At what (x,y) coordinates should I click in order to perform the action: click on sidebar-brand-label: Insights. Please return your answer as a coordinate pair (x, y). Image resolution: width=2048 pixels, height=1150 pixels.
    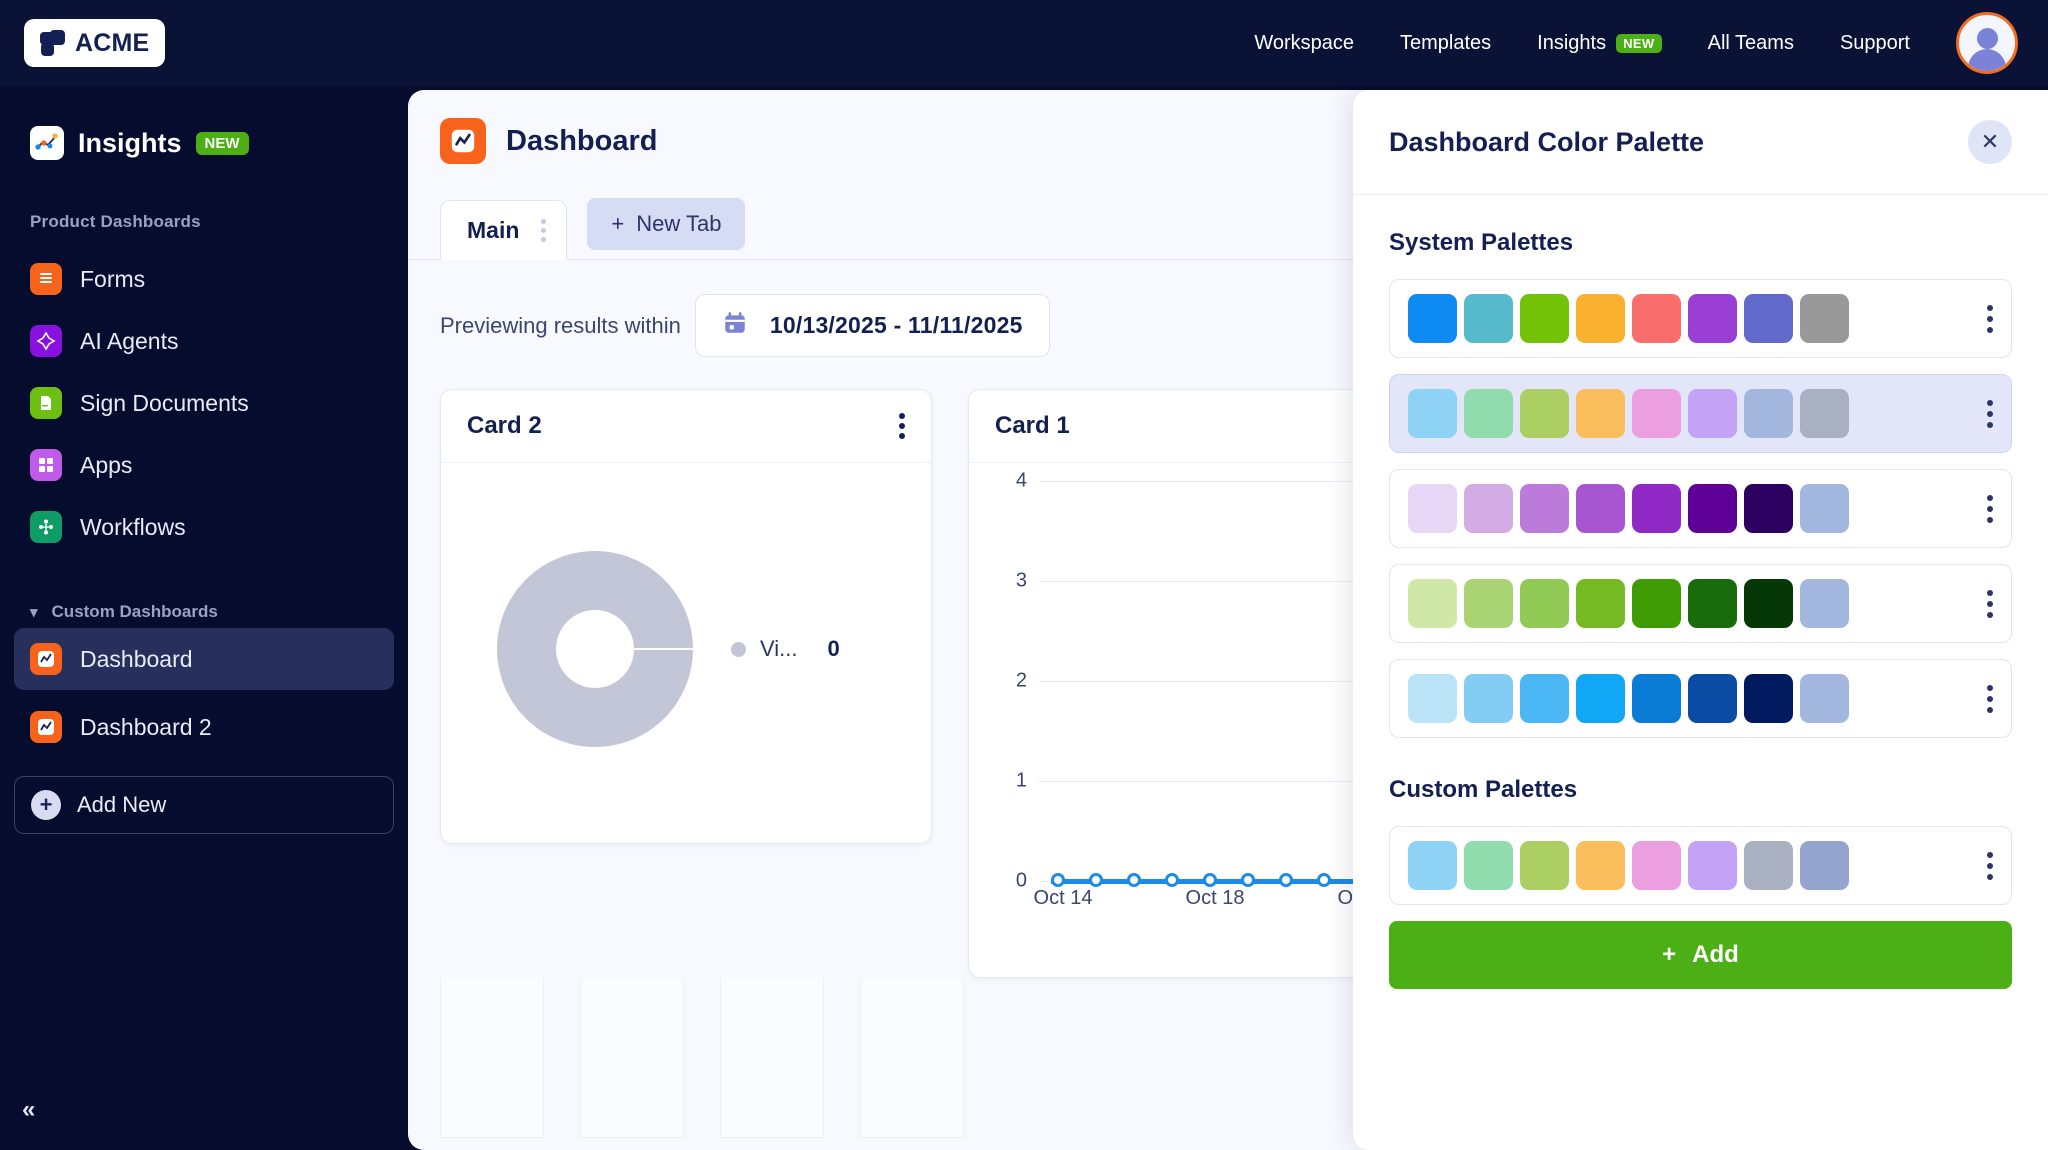
    Looking at the image, I should click on (130, 142).